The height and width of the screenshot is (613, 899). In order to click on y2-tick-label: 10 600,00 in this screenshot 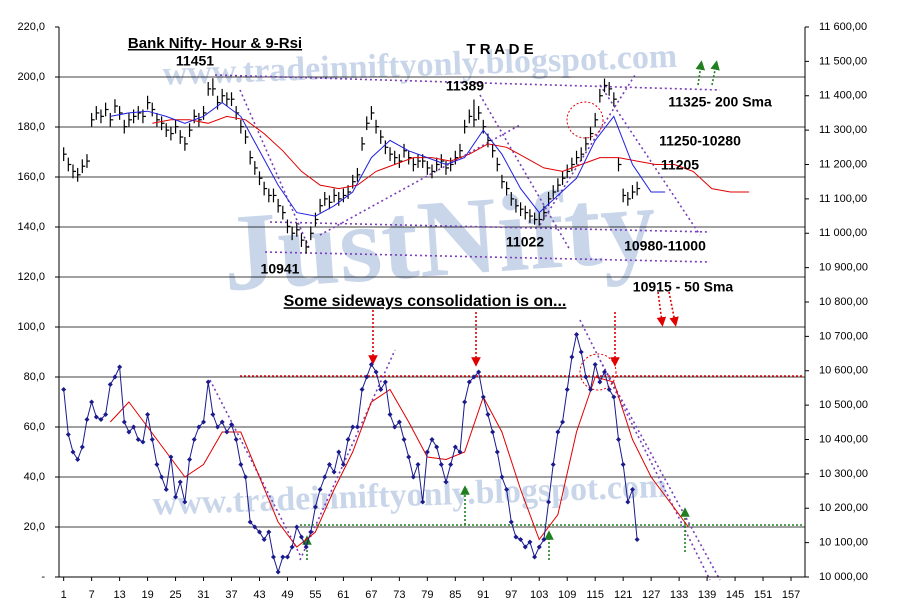, I will do `click(843, 371)`.